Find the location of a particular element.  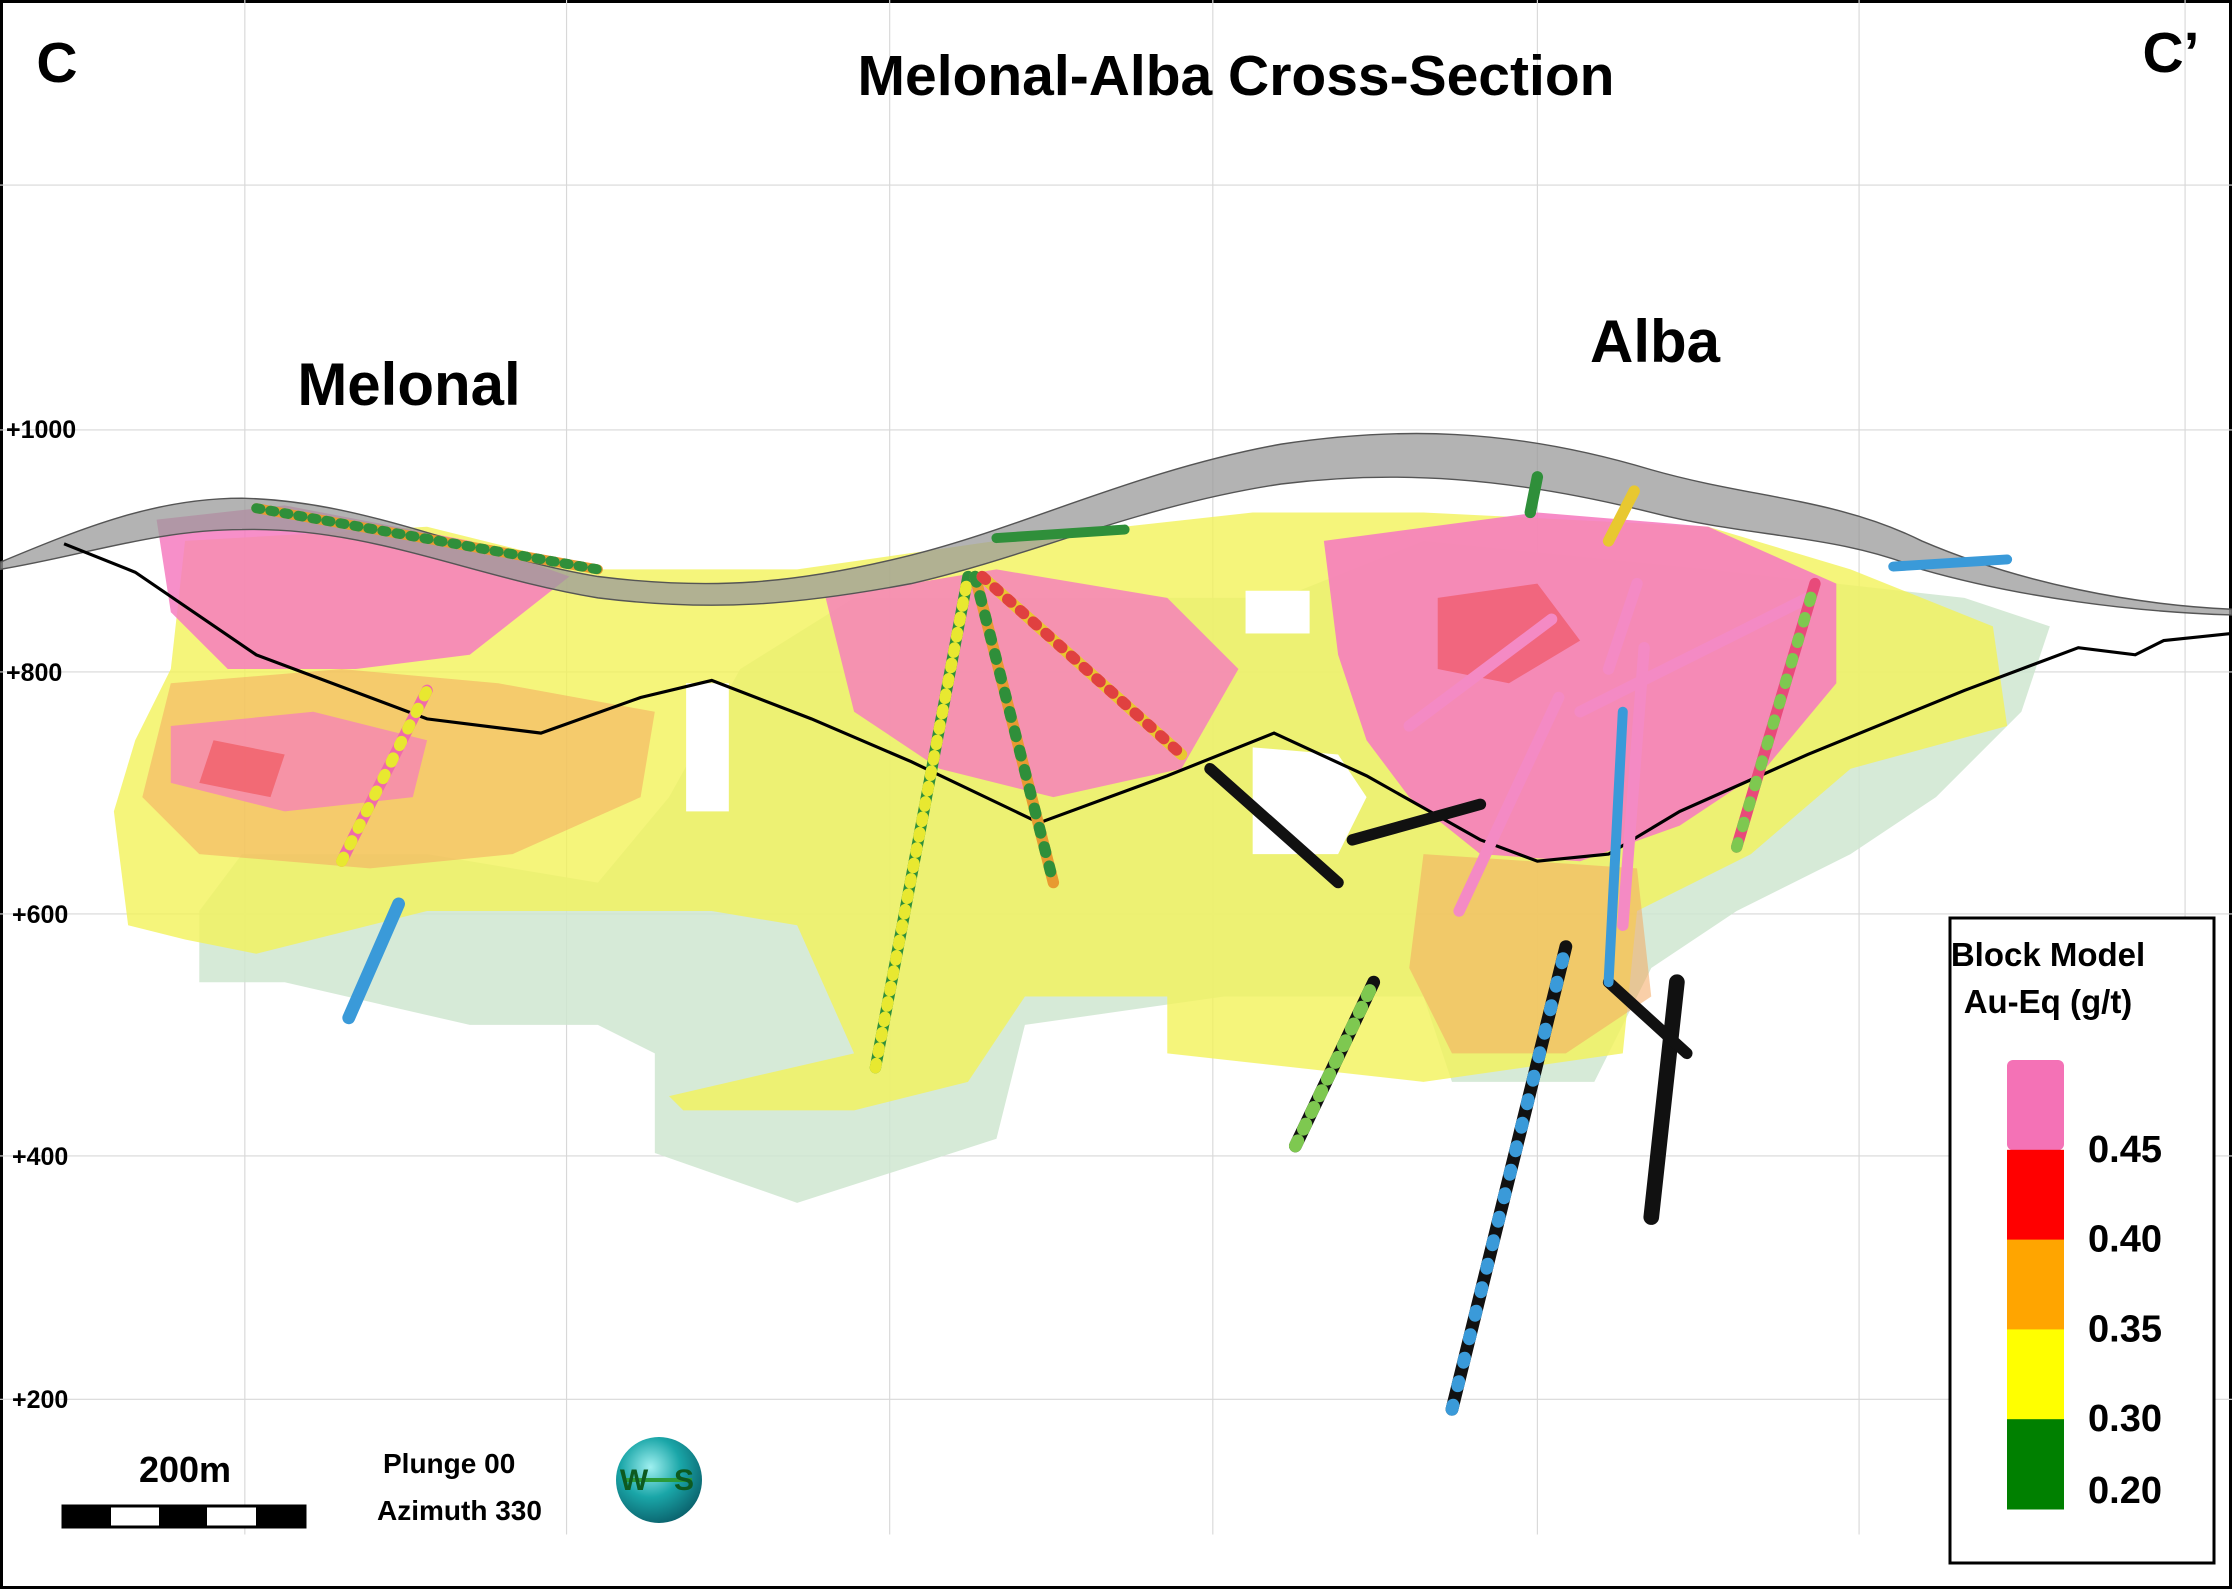

scale-label: 200m is located at coordinates (185, 1469).